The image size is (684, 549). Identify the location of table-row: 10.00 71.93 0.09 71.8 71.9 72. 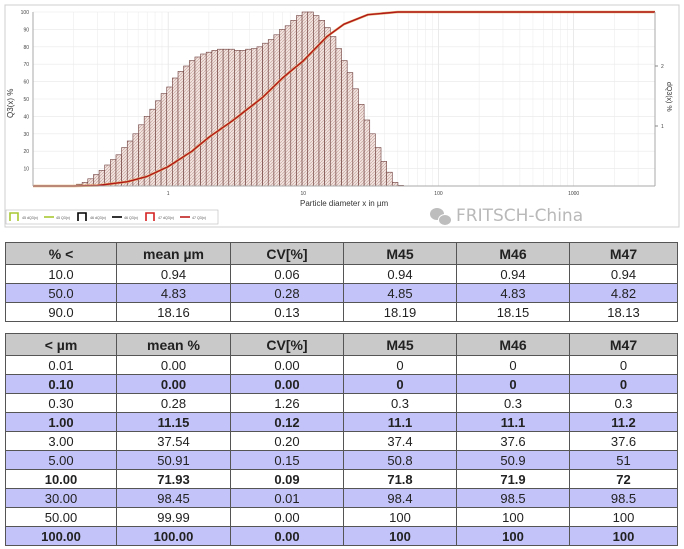
(341, 479).